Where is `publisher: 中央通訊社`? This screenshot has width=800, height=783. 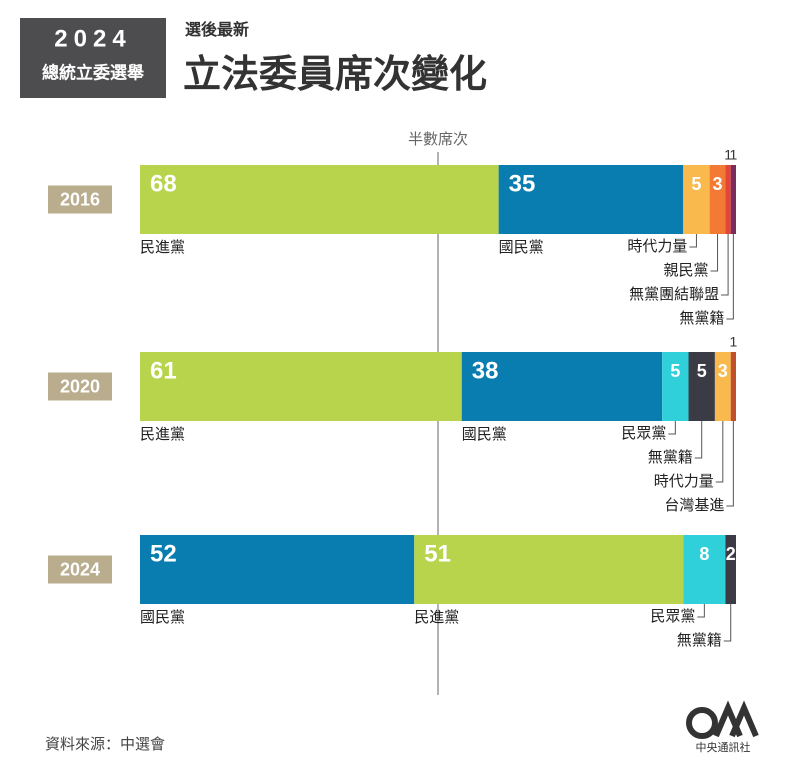
publisher: 中央通訊社 is located at coordinates (723, 747).